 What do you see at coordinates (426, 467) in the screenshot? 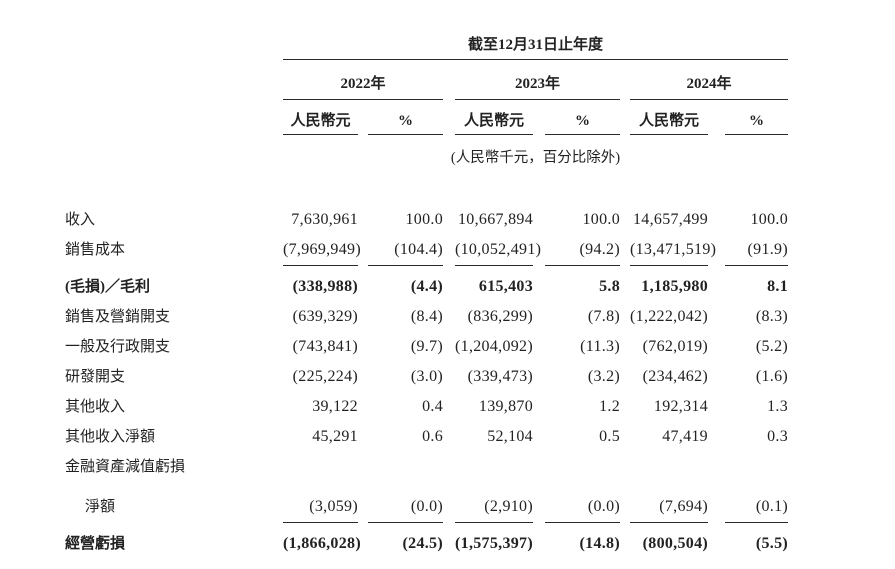
I see `table-row: 金融資產減值虧損` at bounding box center [426, 467].